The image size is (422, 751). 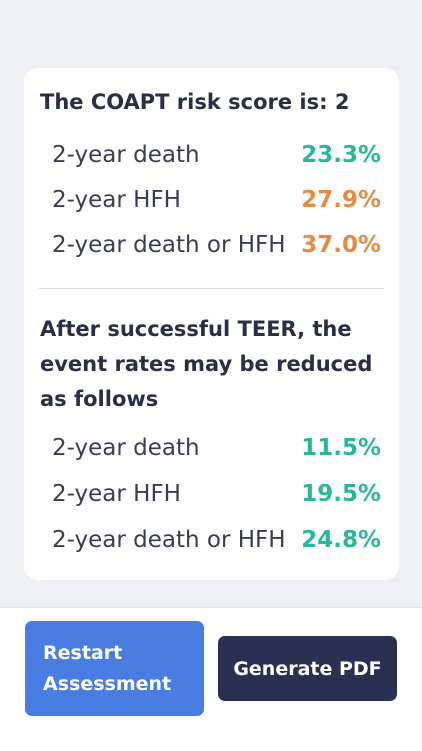 I want to click on generate-pdf-button: Generate PDF, so click(x=307, y=668).